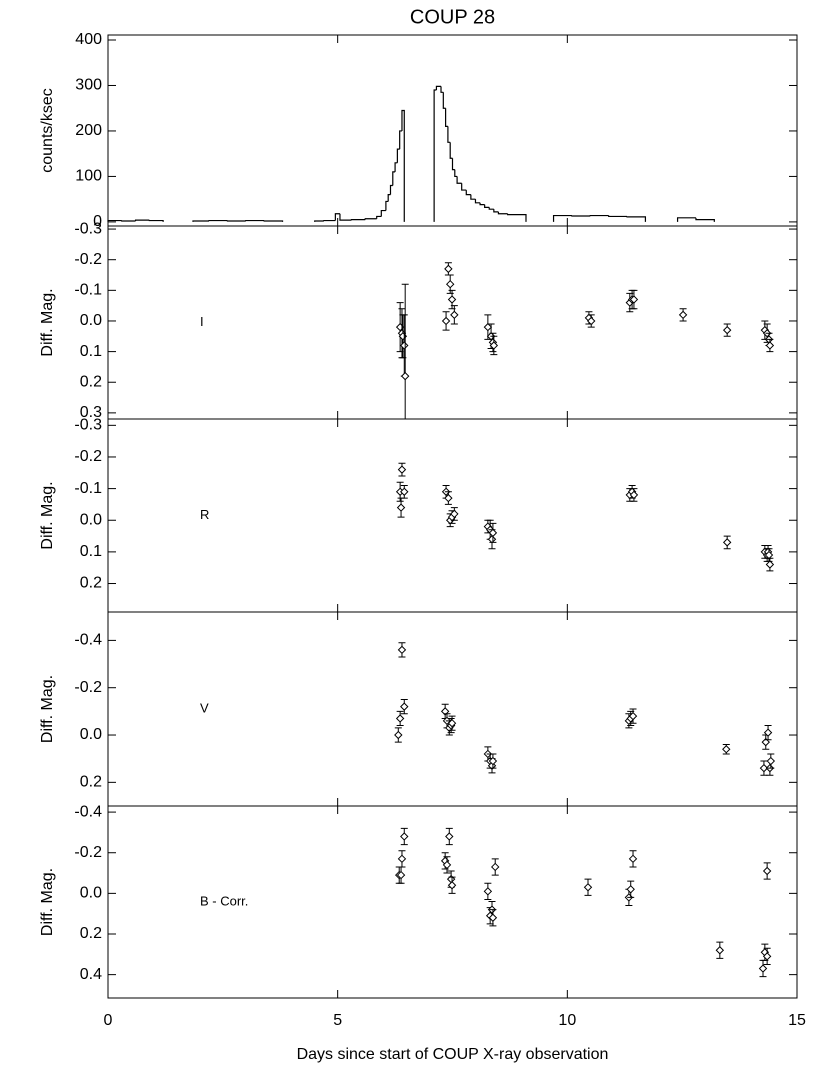 This screenshot has height=1068, width=830. What do you see at coordinates (204, 707) in the screenshot?
I see `band-label: V` at bounding box center [204, 707].